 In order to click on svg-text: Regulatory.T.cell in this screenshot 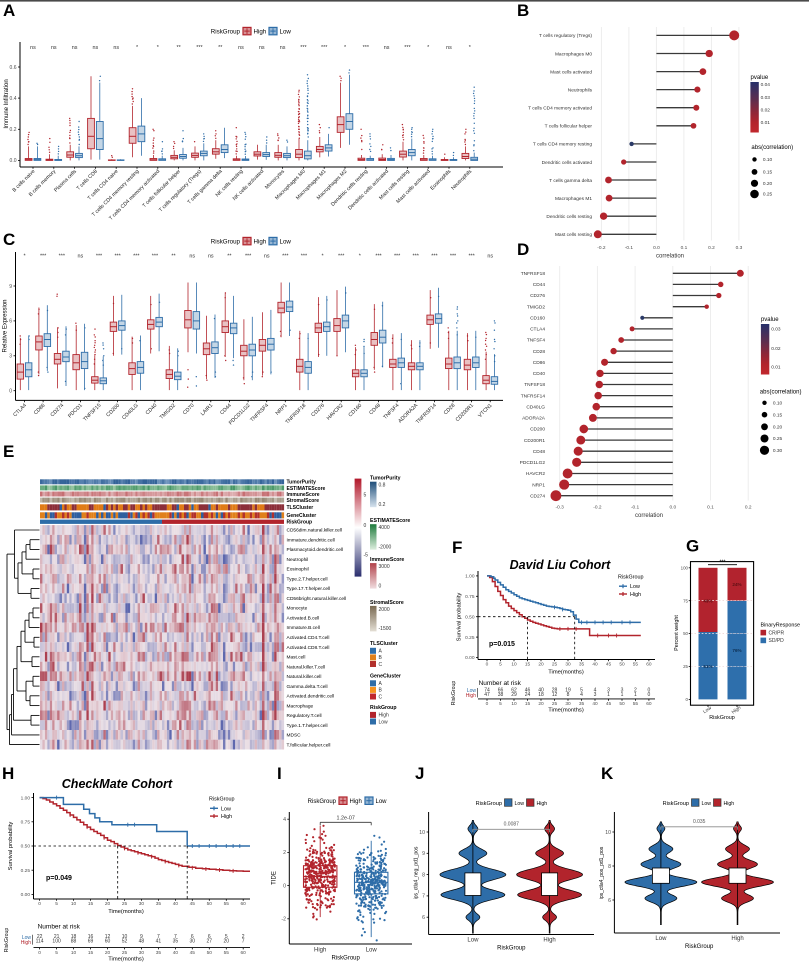, I will do `click(304, 716)`.